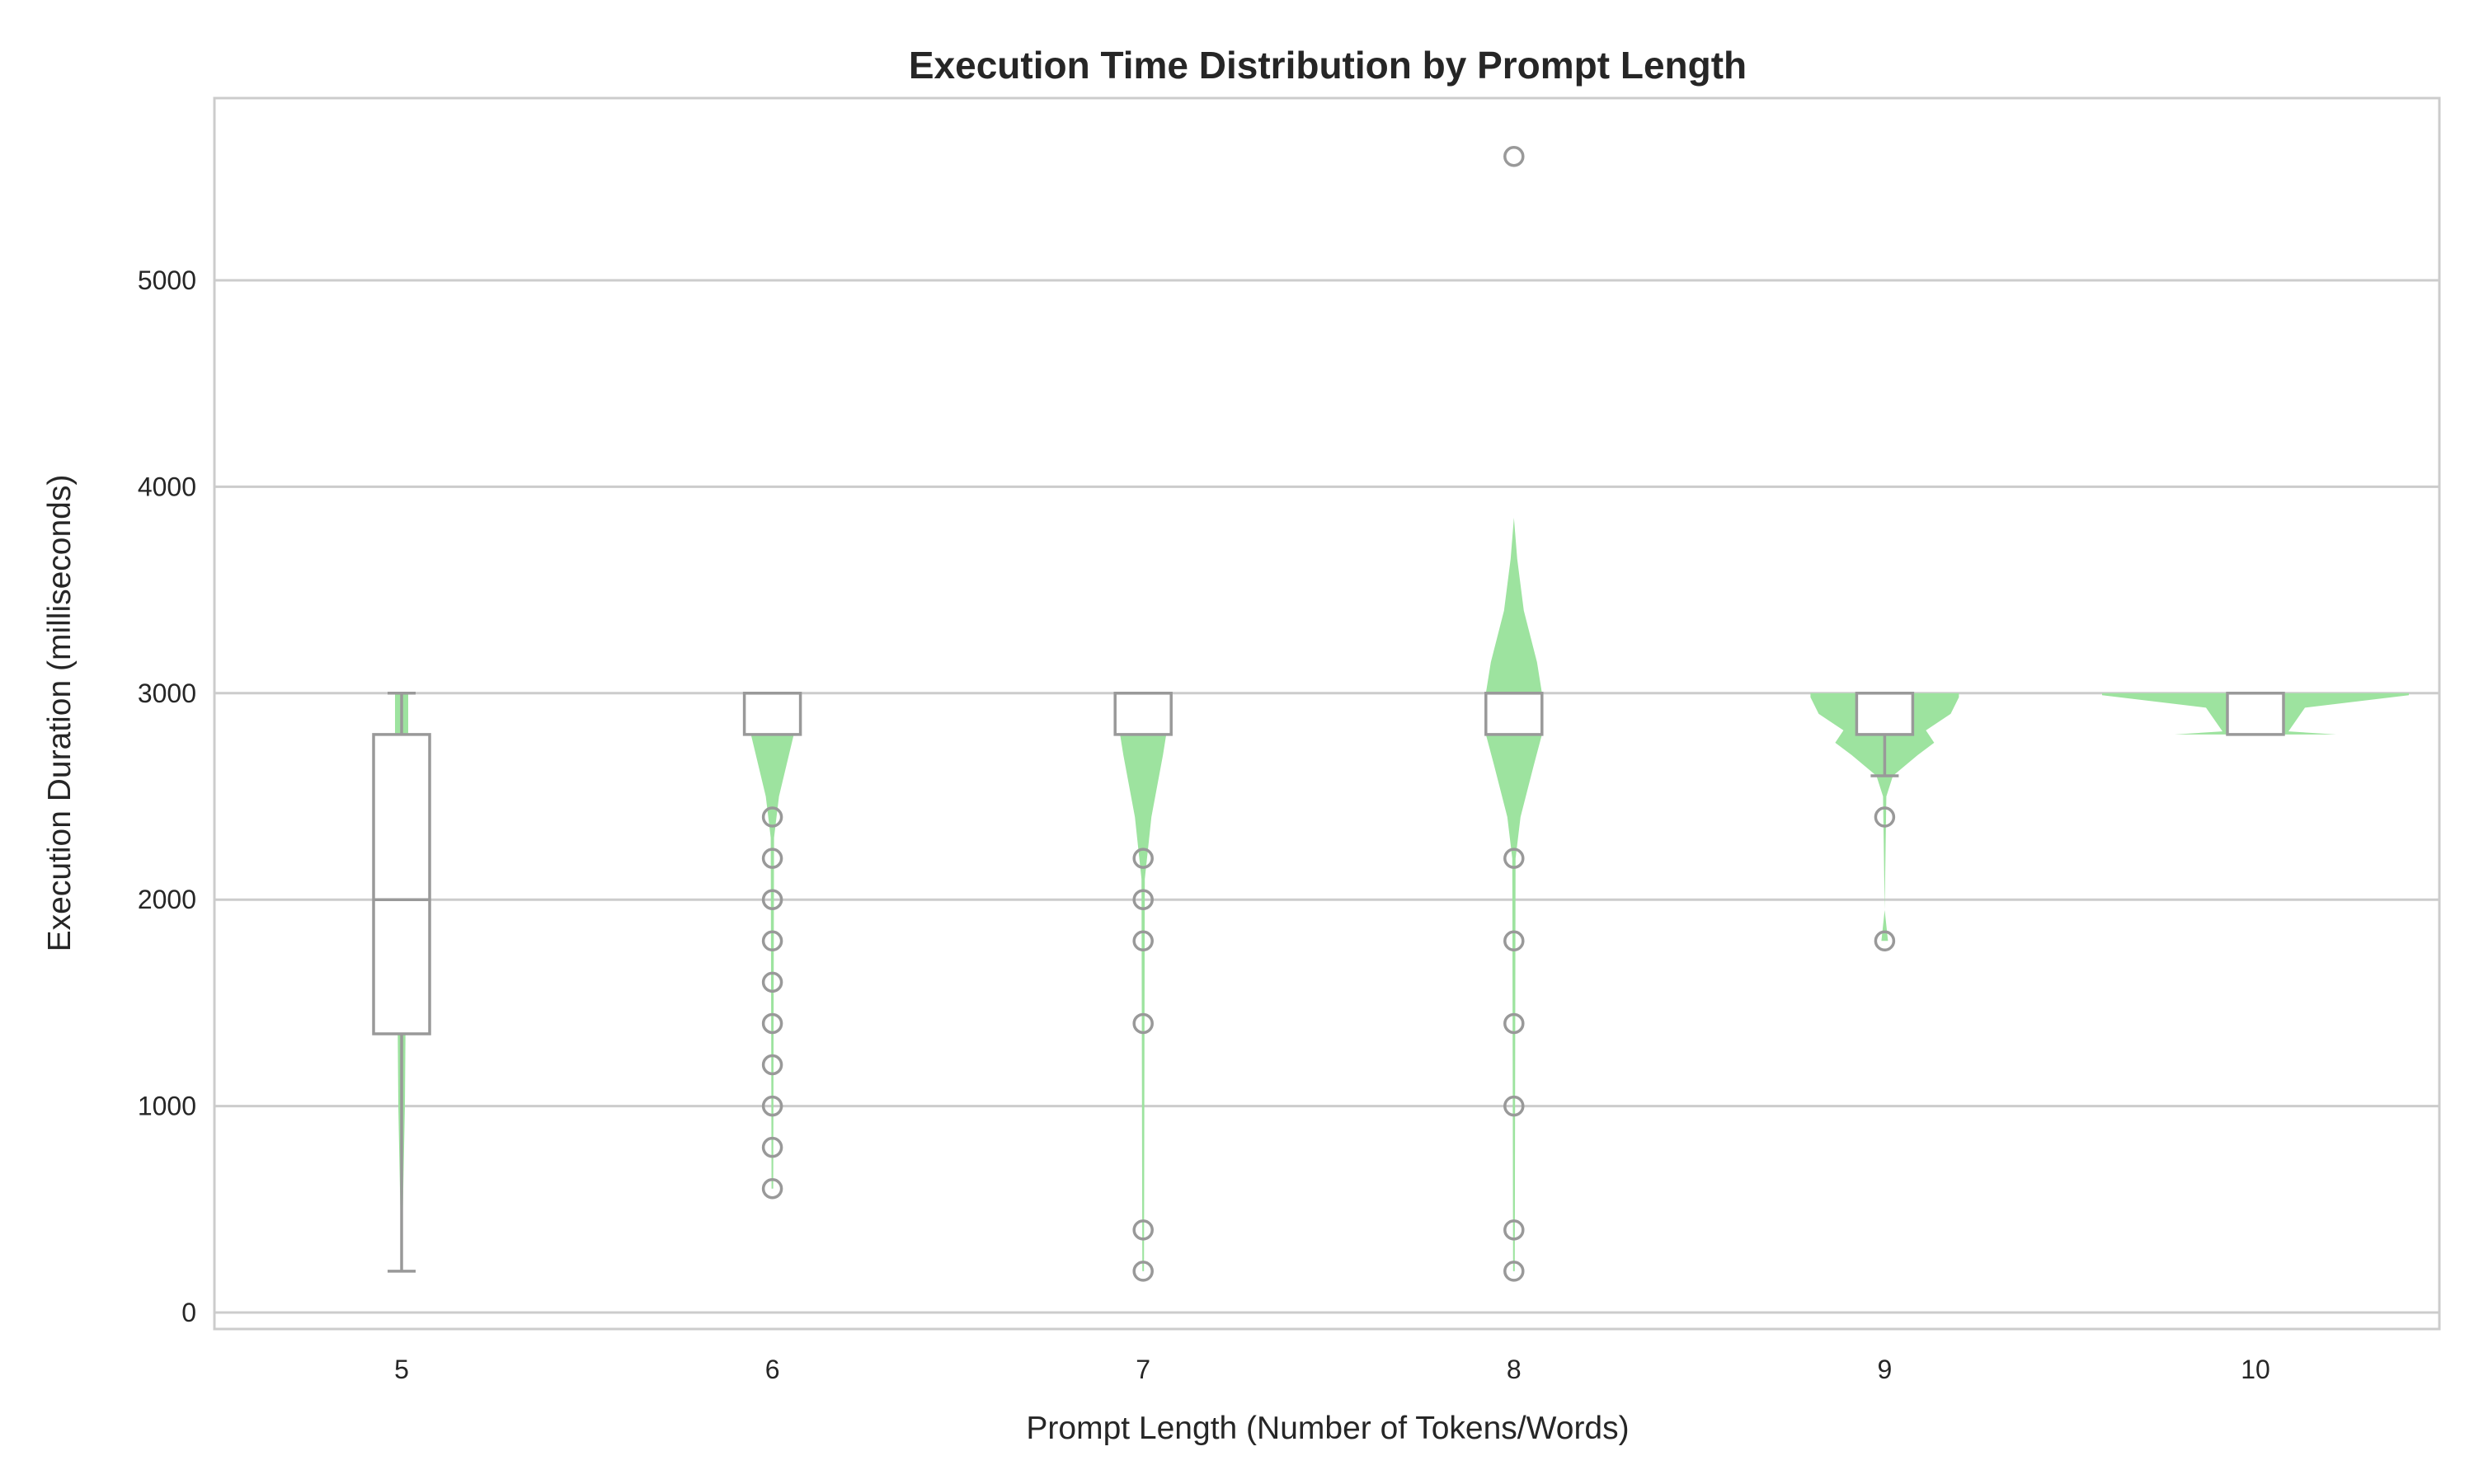 The width and height of the screenshot is (2474, 1484). What do you see at coordinates (1514, 1369) in the screenshot?
I see `x-tick-label: 8` at bounding box center [1514, 1369].